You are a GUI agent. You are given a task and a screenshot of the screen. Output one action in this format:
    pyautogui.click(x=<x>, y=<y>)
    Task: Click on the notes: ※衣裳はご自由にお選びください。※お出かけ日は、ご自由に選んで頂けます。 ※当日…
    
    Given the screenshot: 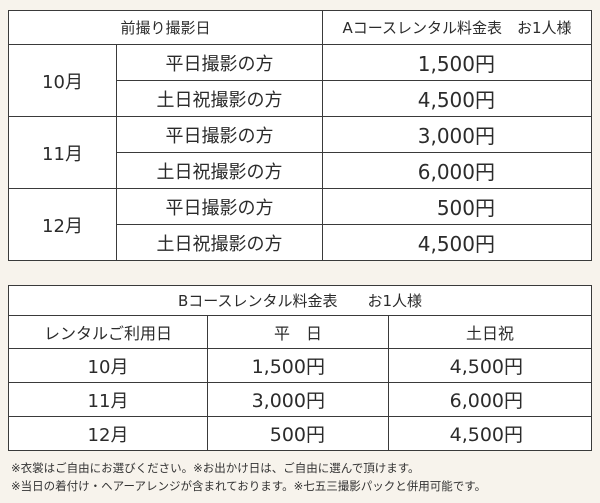 What is the action you would take?
    pyautogui.click(x=303, y=477)
    